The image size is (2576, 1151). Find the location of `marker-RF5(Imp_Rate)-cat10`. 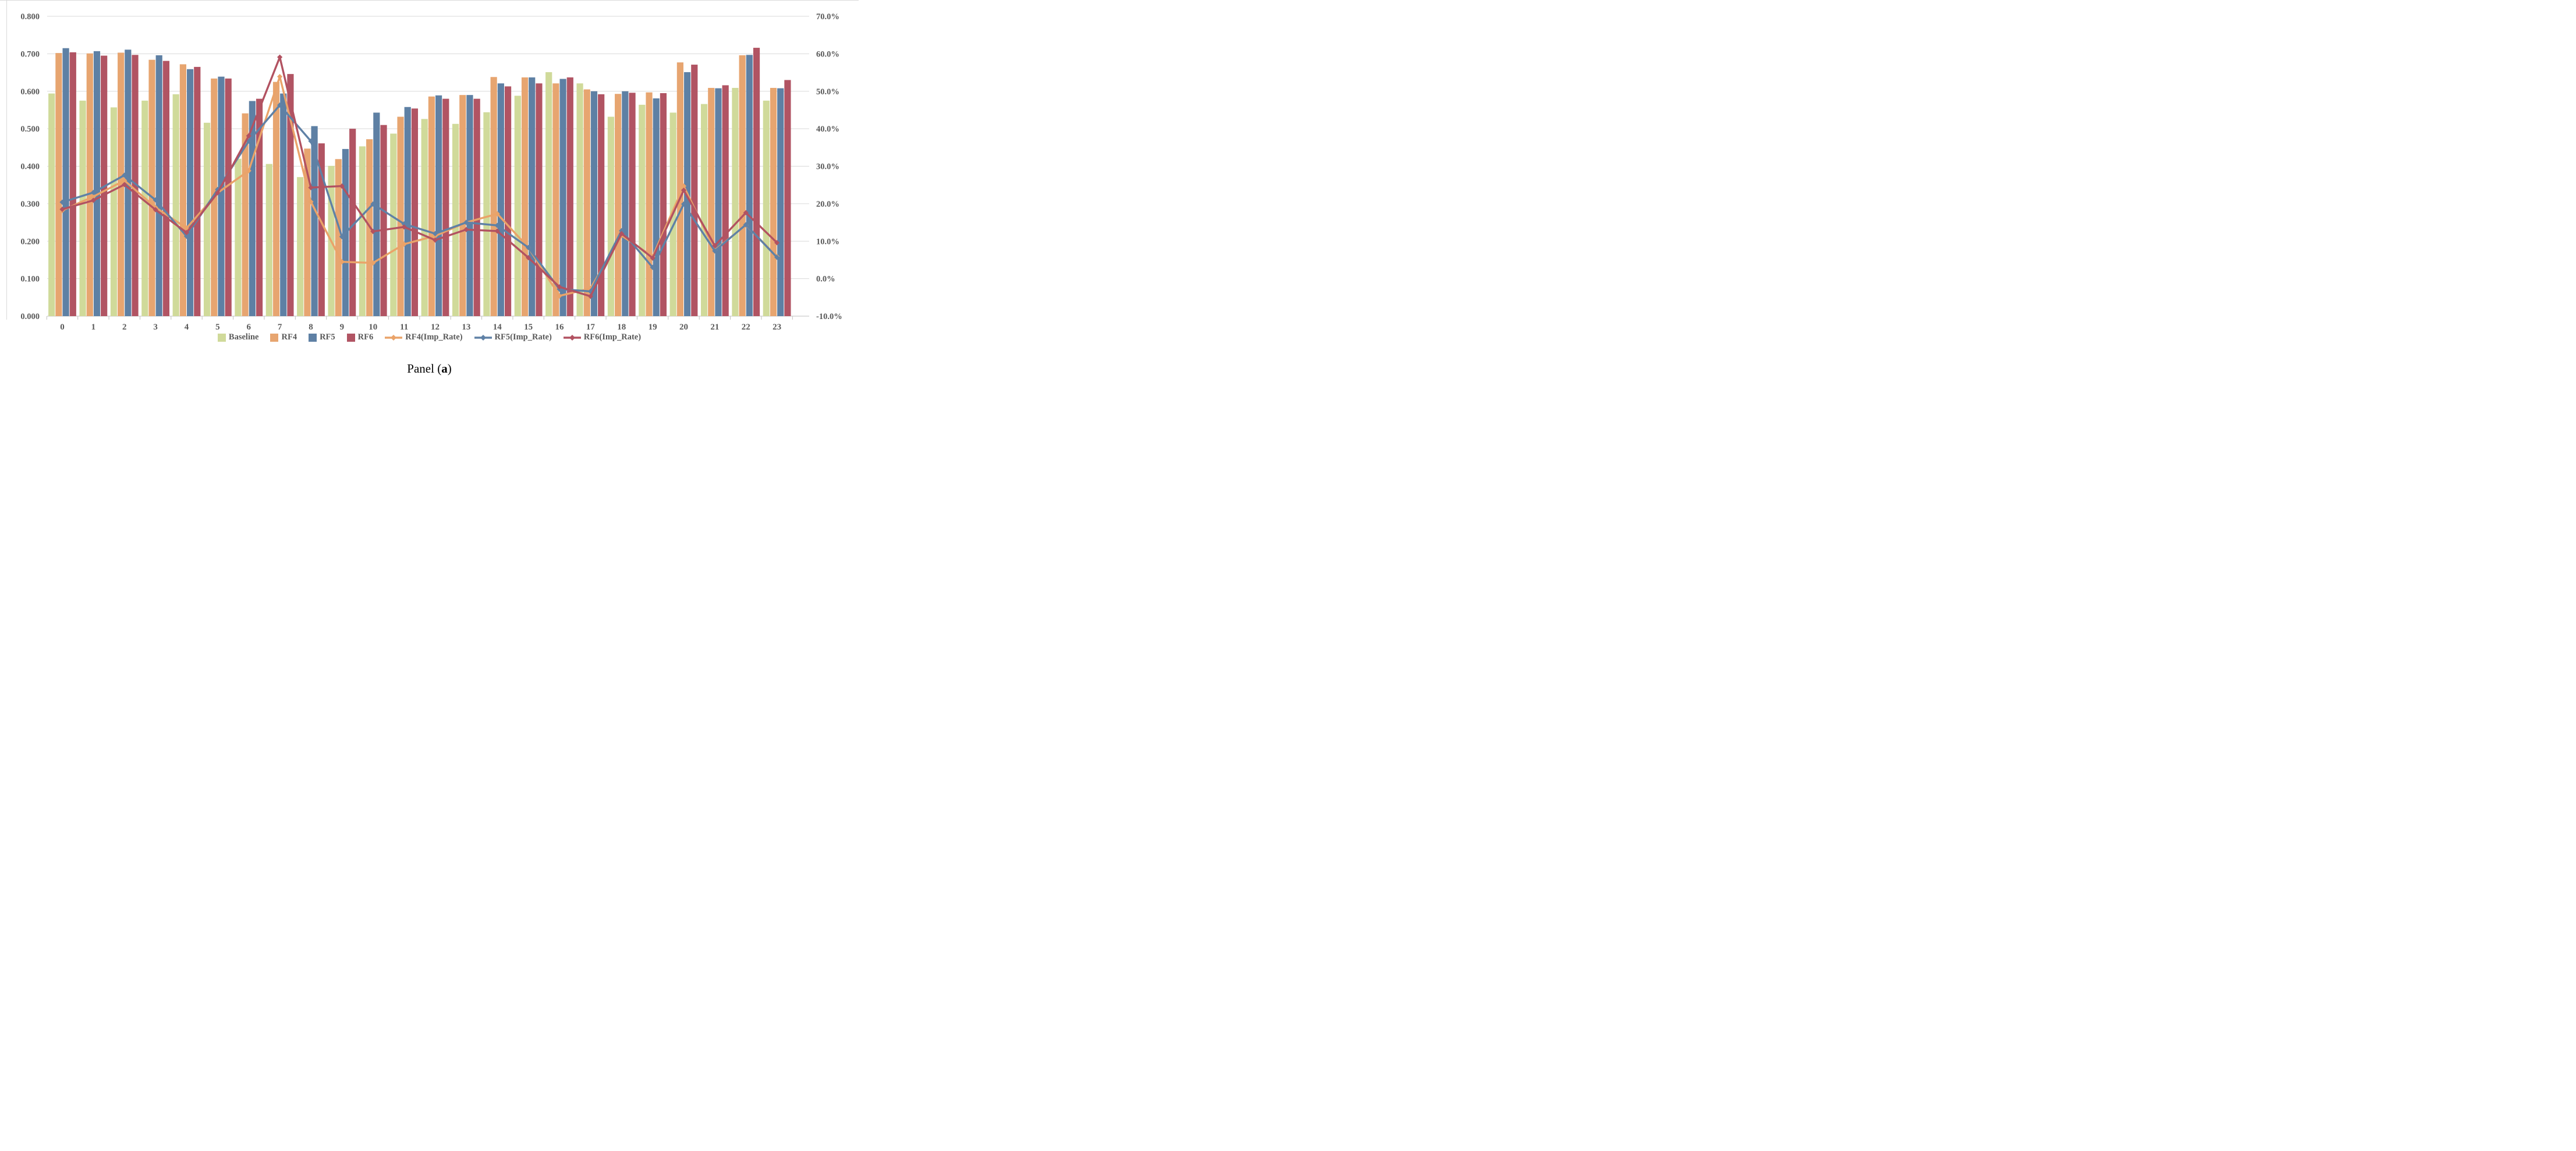

marker-RF5(Imp_Rate)-cat10 is located at coordinates (373, 204).